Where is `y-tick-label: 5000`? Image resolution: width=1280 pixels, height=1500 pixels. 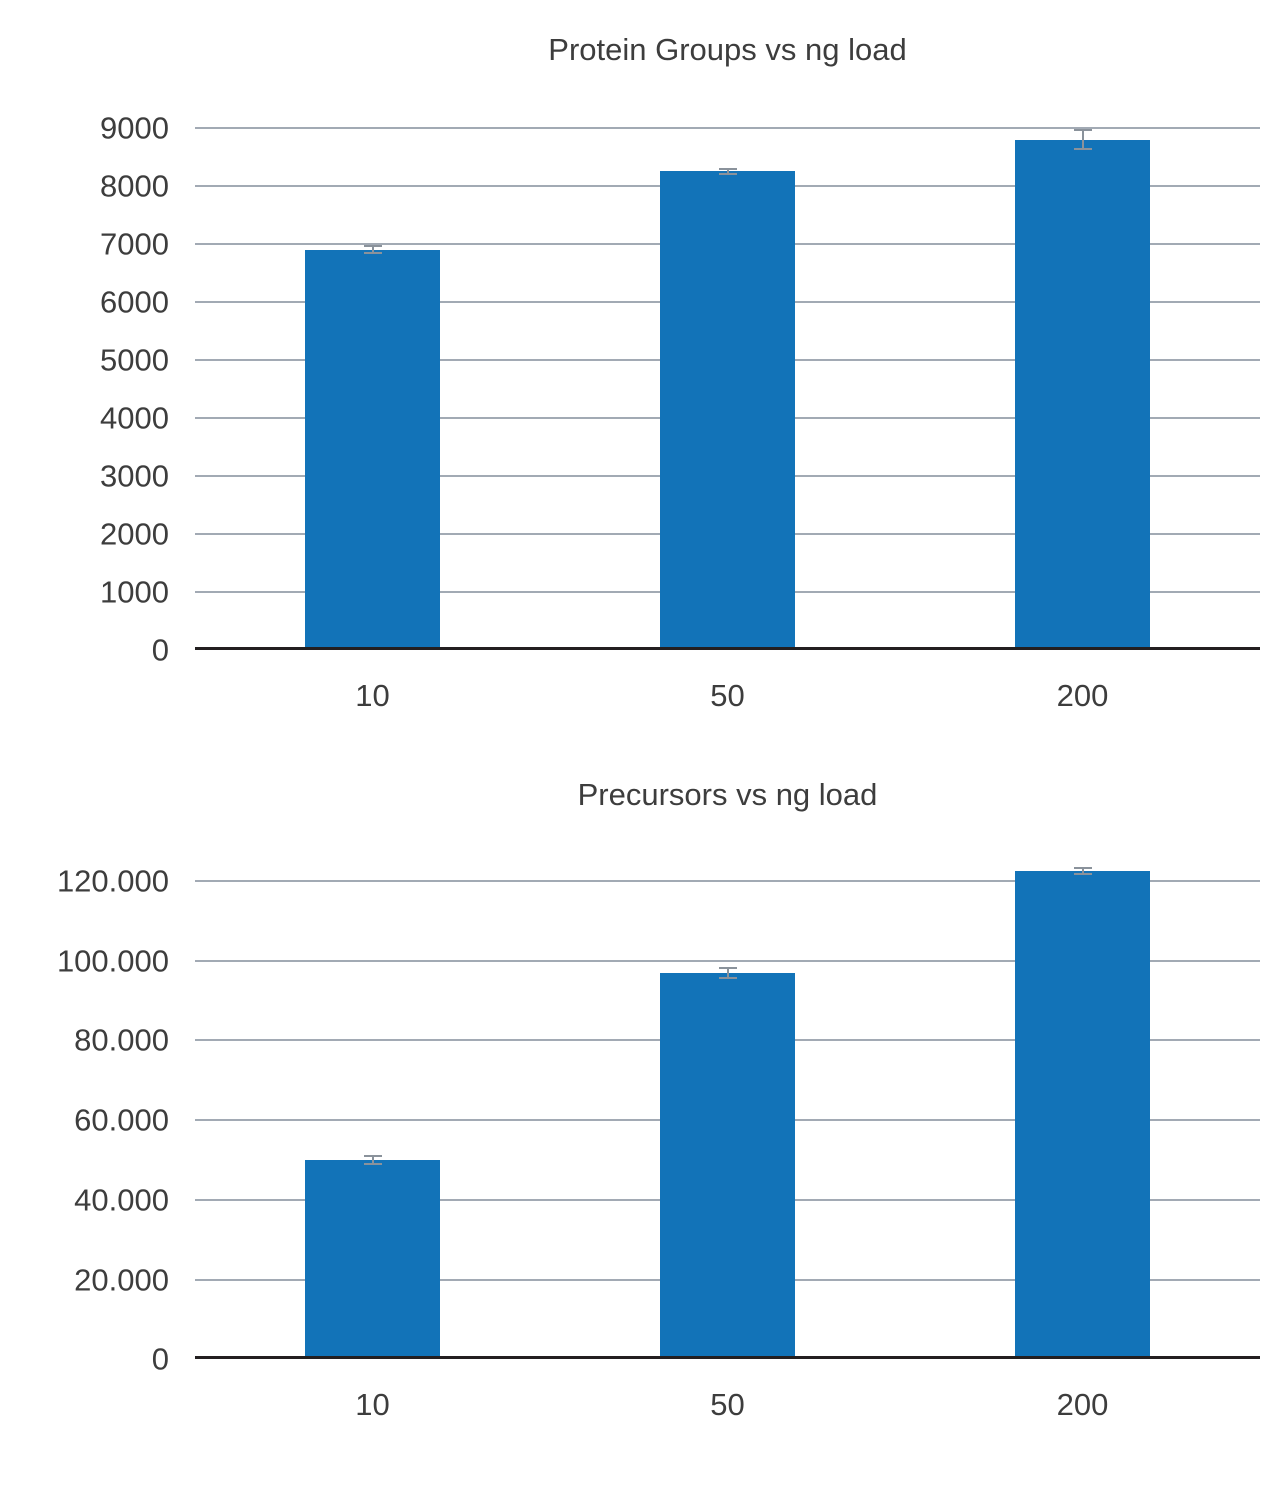
y-tick-label: 5000 is located at coordinates (134, 360).